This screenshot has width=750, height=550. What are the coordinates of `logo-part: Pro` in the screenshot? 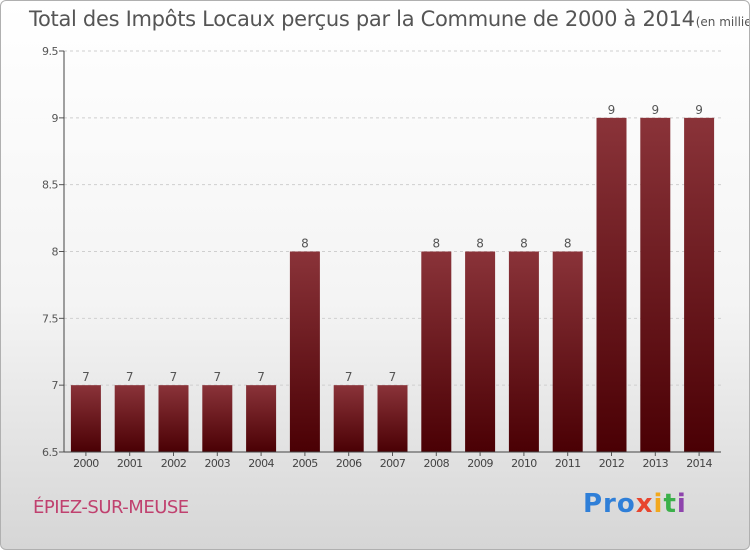 It's located at (609, 504).